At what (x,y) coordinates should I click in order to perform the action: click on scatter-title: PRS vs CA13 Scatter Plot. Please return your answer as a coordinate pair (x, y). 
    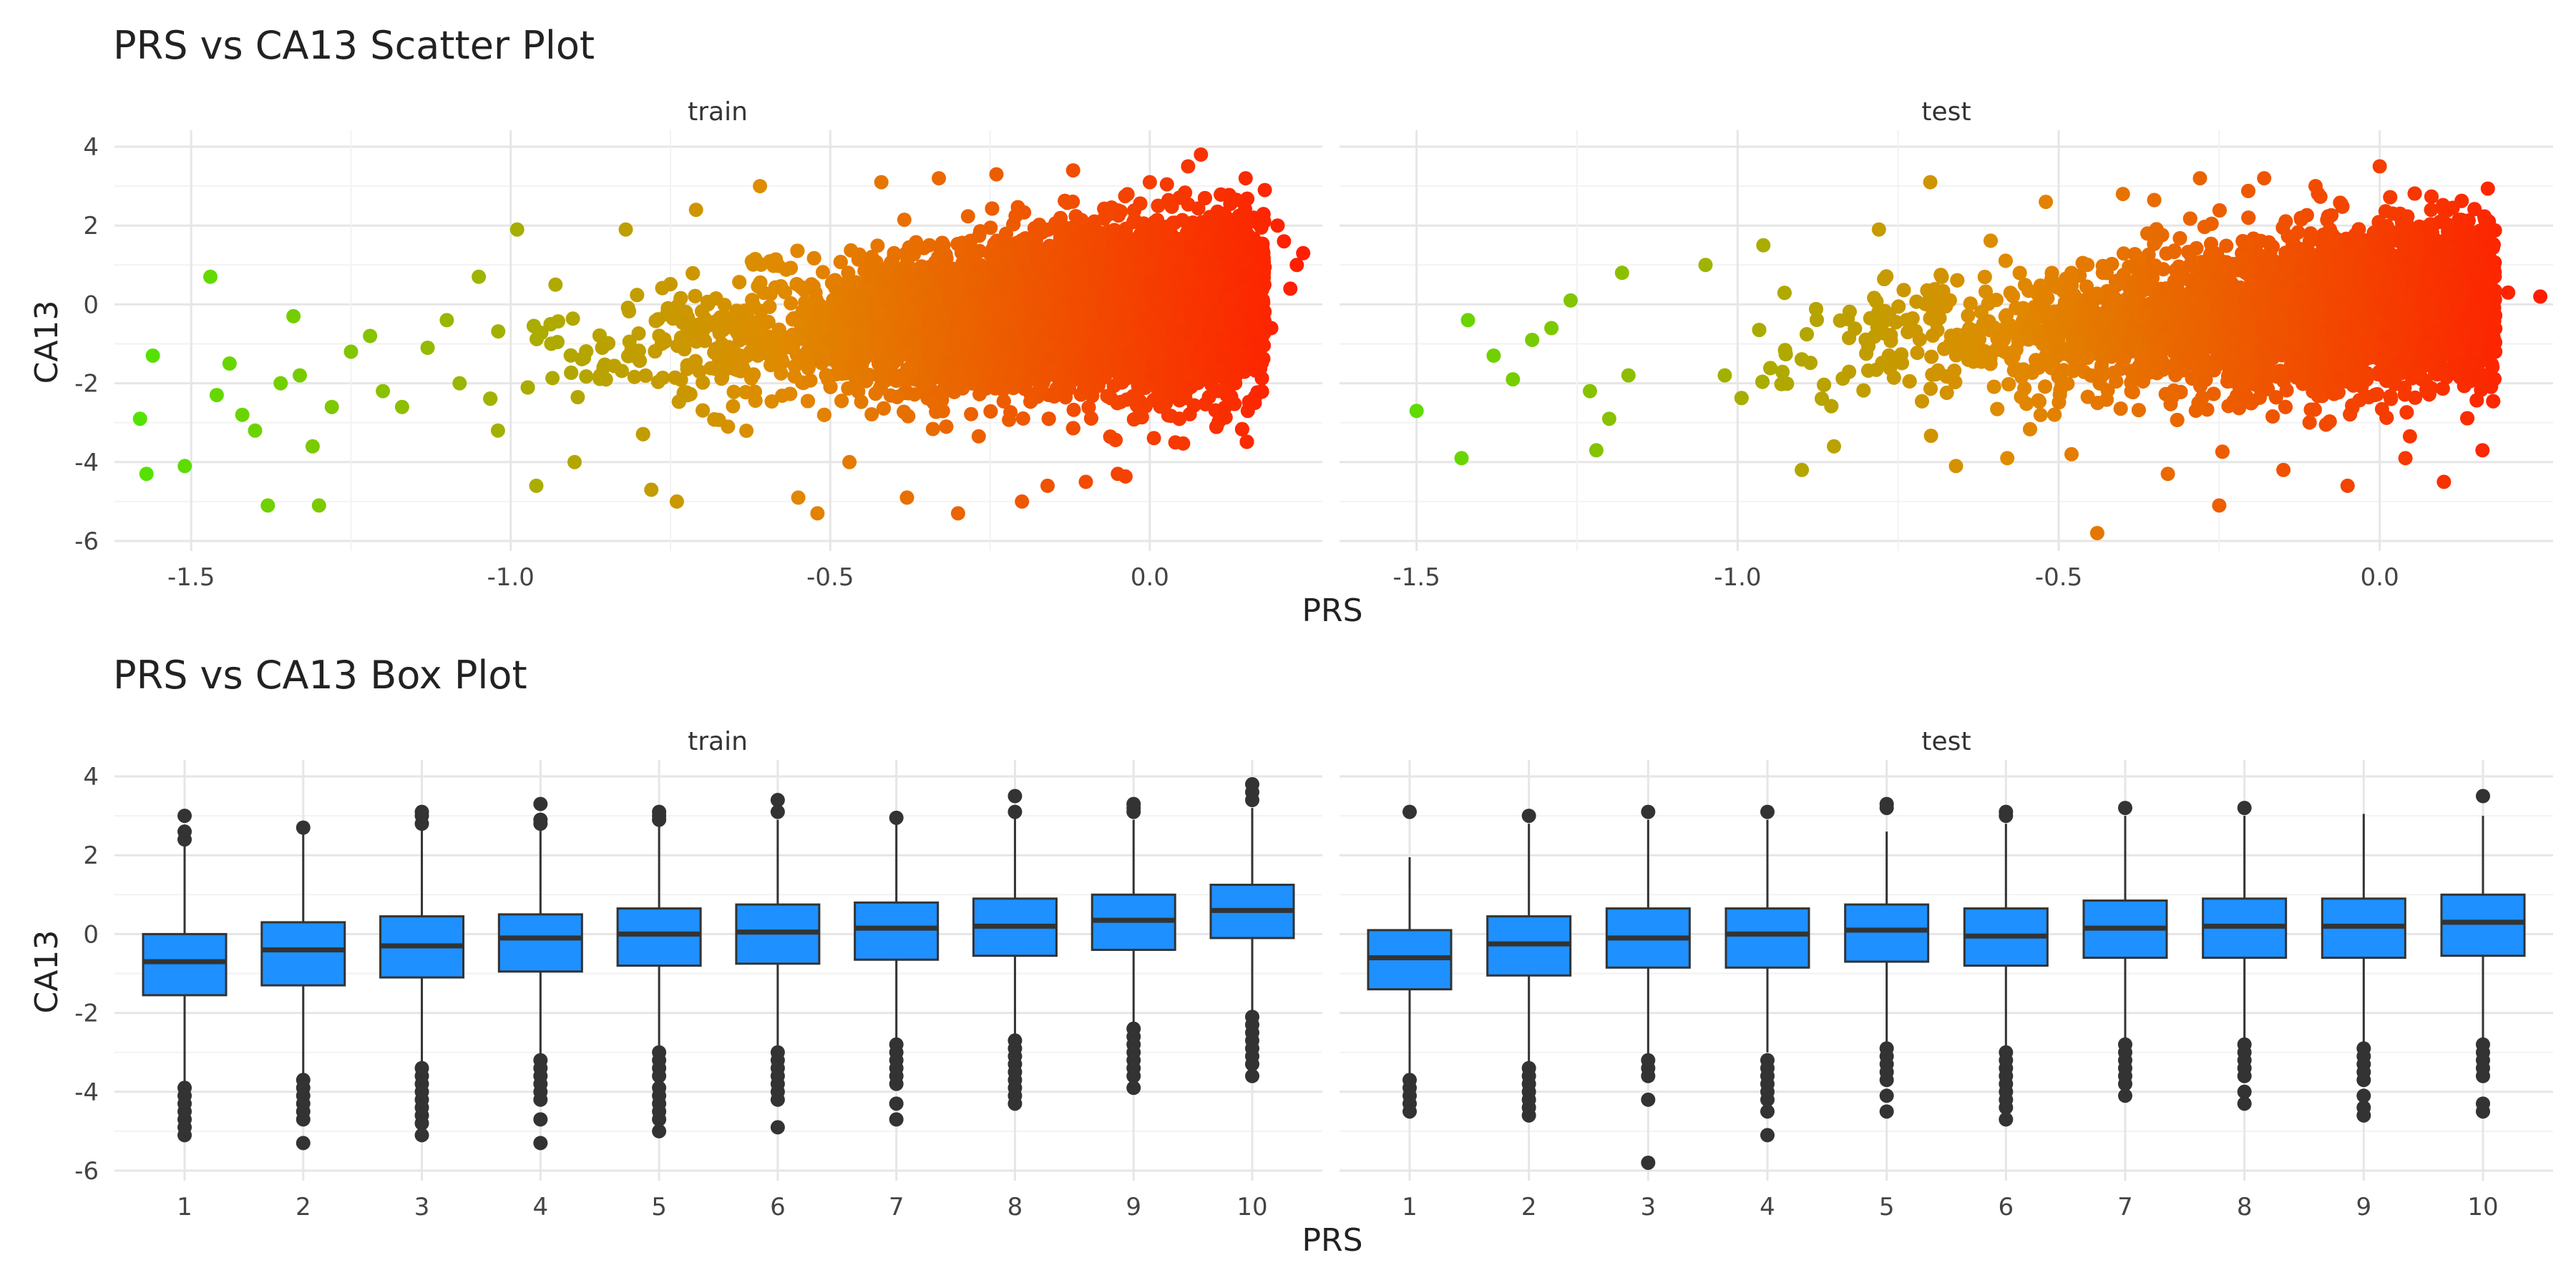
    Looking at the image, I should click on (354, 45).